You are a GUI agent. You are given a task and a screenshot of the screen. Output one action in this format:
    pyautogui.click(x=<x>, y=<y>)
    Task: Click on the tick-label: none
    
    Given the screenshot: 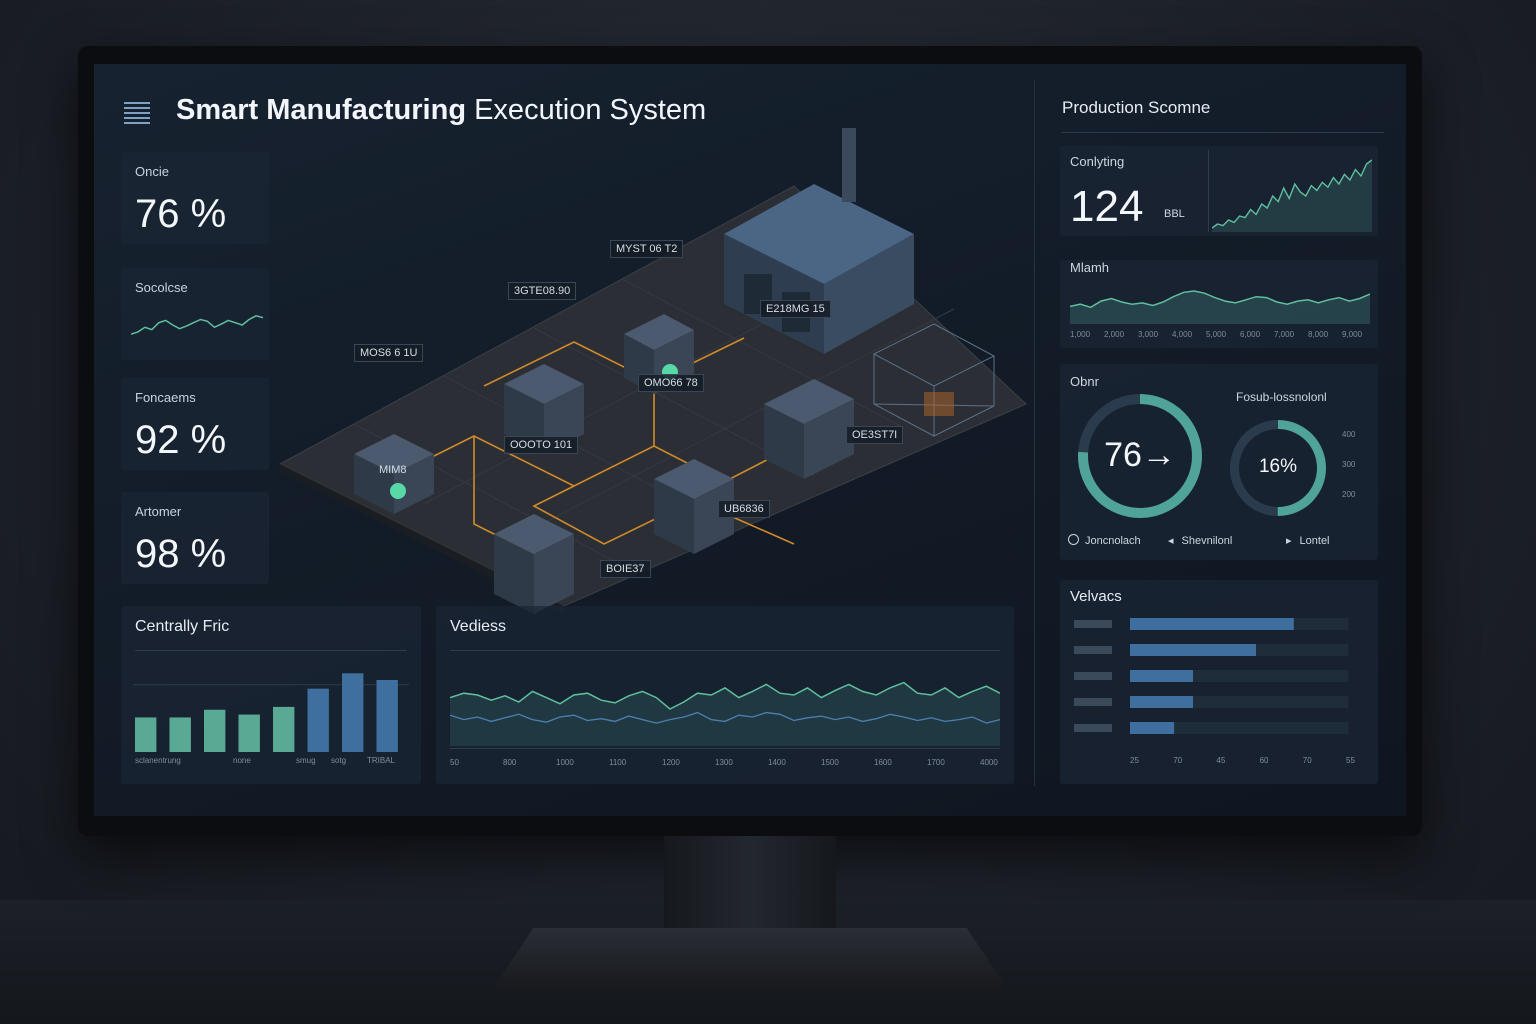 What is the action you would take?
    pyautogui.click(x=242, y=760)
    